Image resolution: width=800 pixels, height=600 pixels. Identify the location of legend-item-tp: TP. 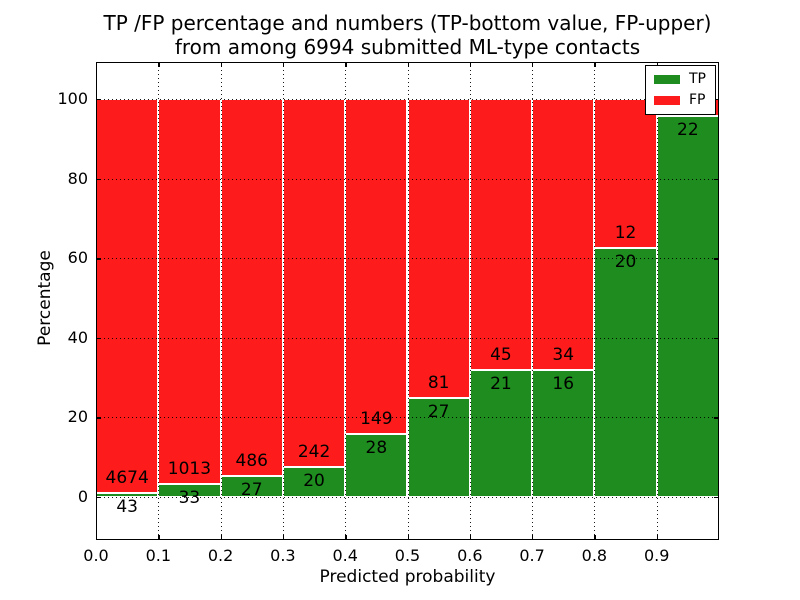
(680, 79).